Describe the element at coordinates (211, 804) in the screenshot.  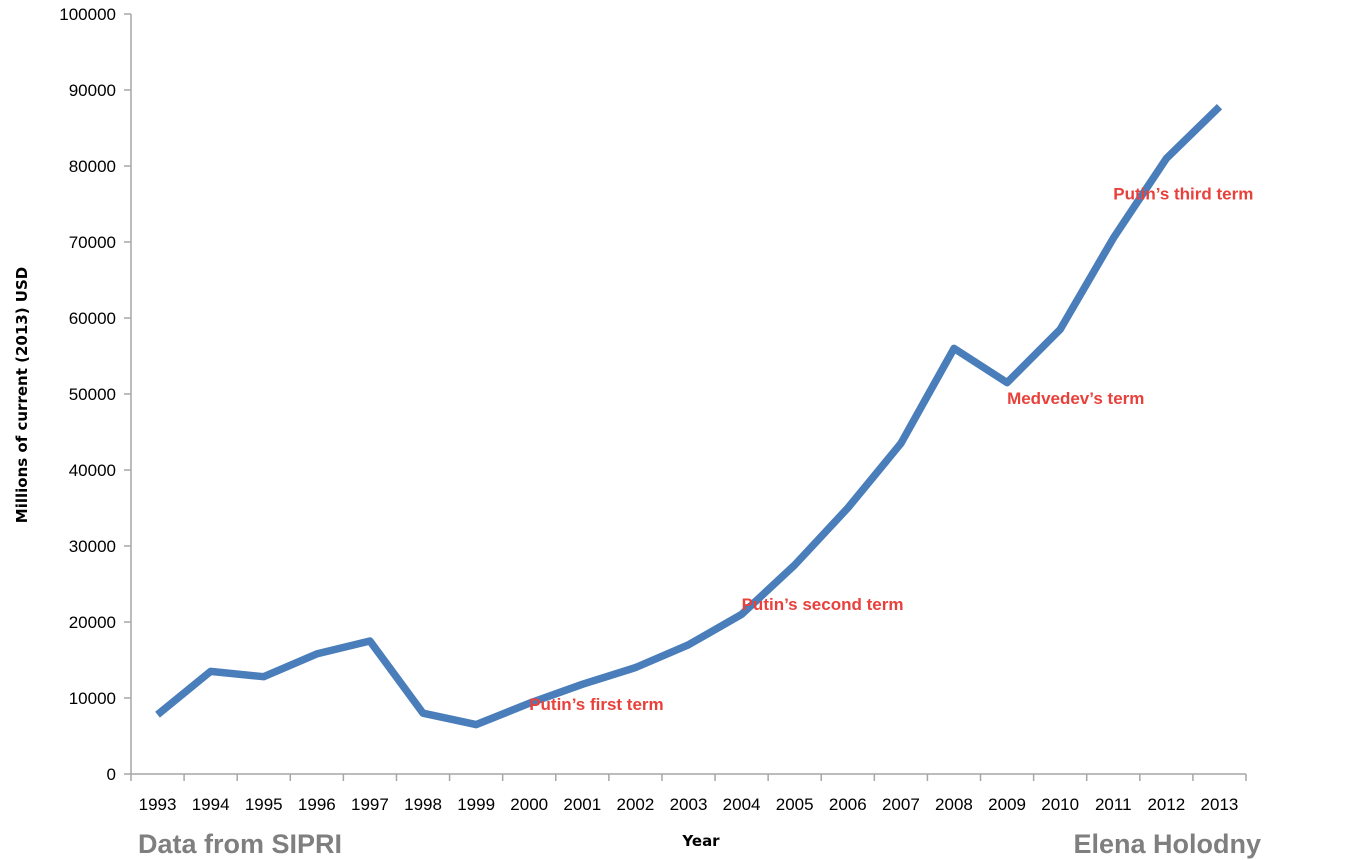
I see `x-tick-label: 1994` at that location.